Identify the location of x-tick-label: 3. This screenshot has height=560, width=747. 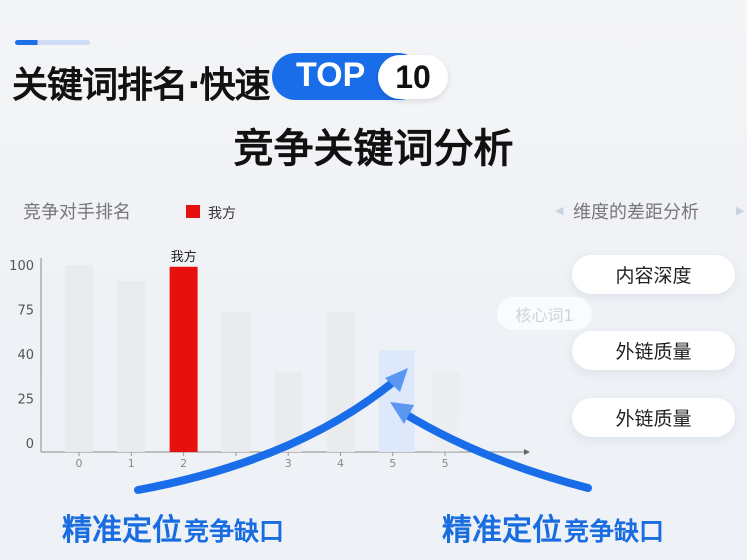
(288, 463).